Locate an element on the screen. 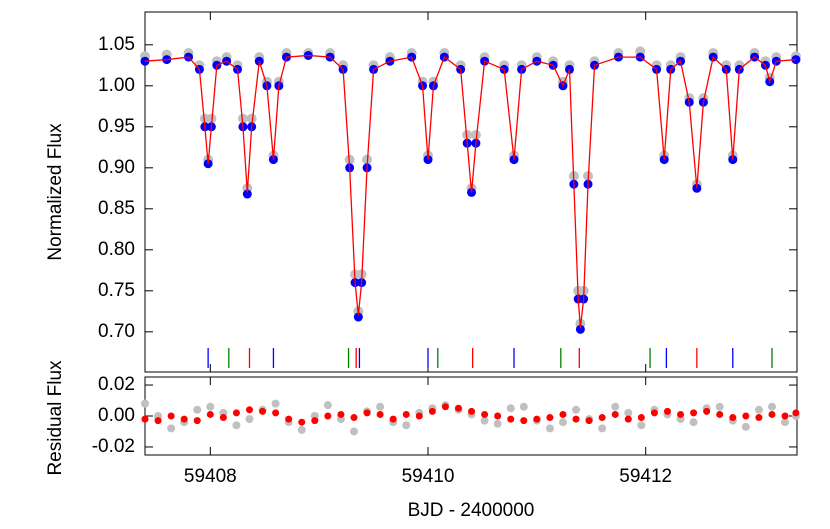 The height and width of the screenshot is (529, 830). x-tick-label: 59410 is located at coordinates (428, 476).